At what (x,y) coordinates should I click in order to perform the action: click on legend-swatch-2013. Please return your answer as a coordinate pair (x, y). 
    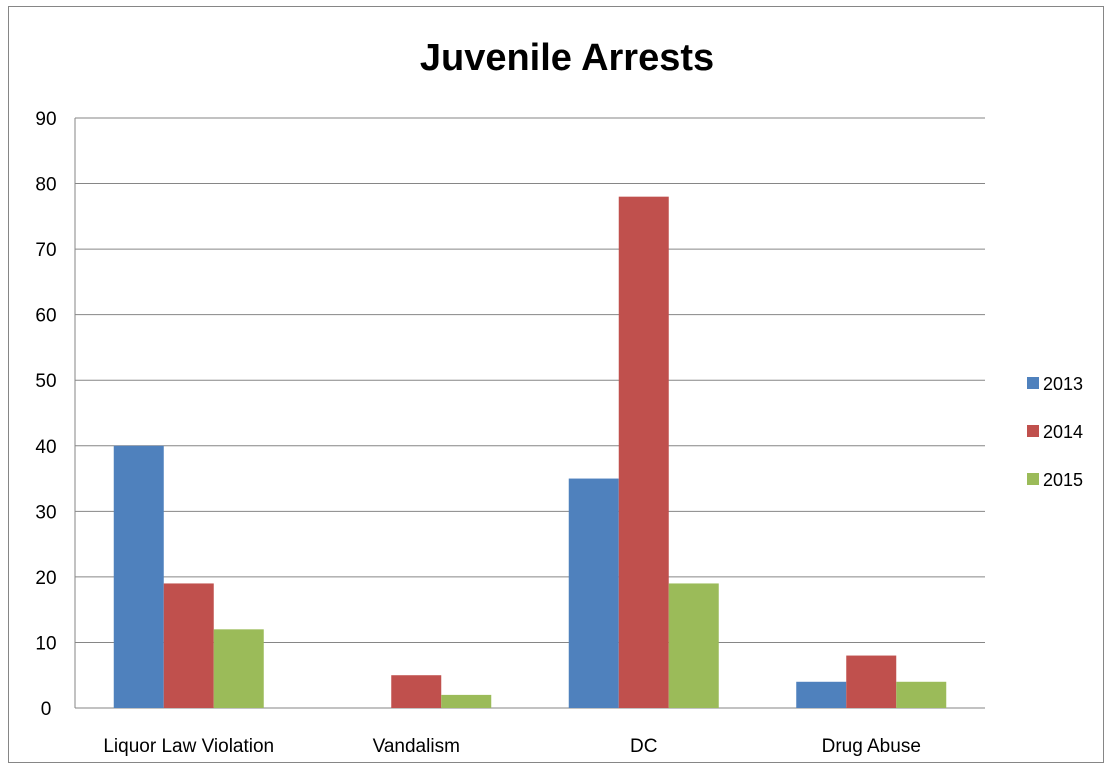
    Looking at the image, I should click on (1033, 383).